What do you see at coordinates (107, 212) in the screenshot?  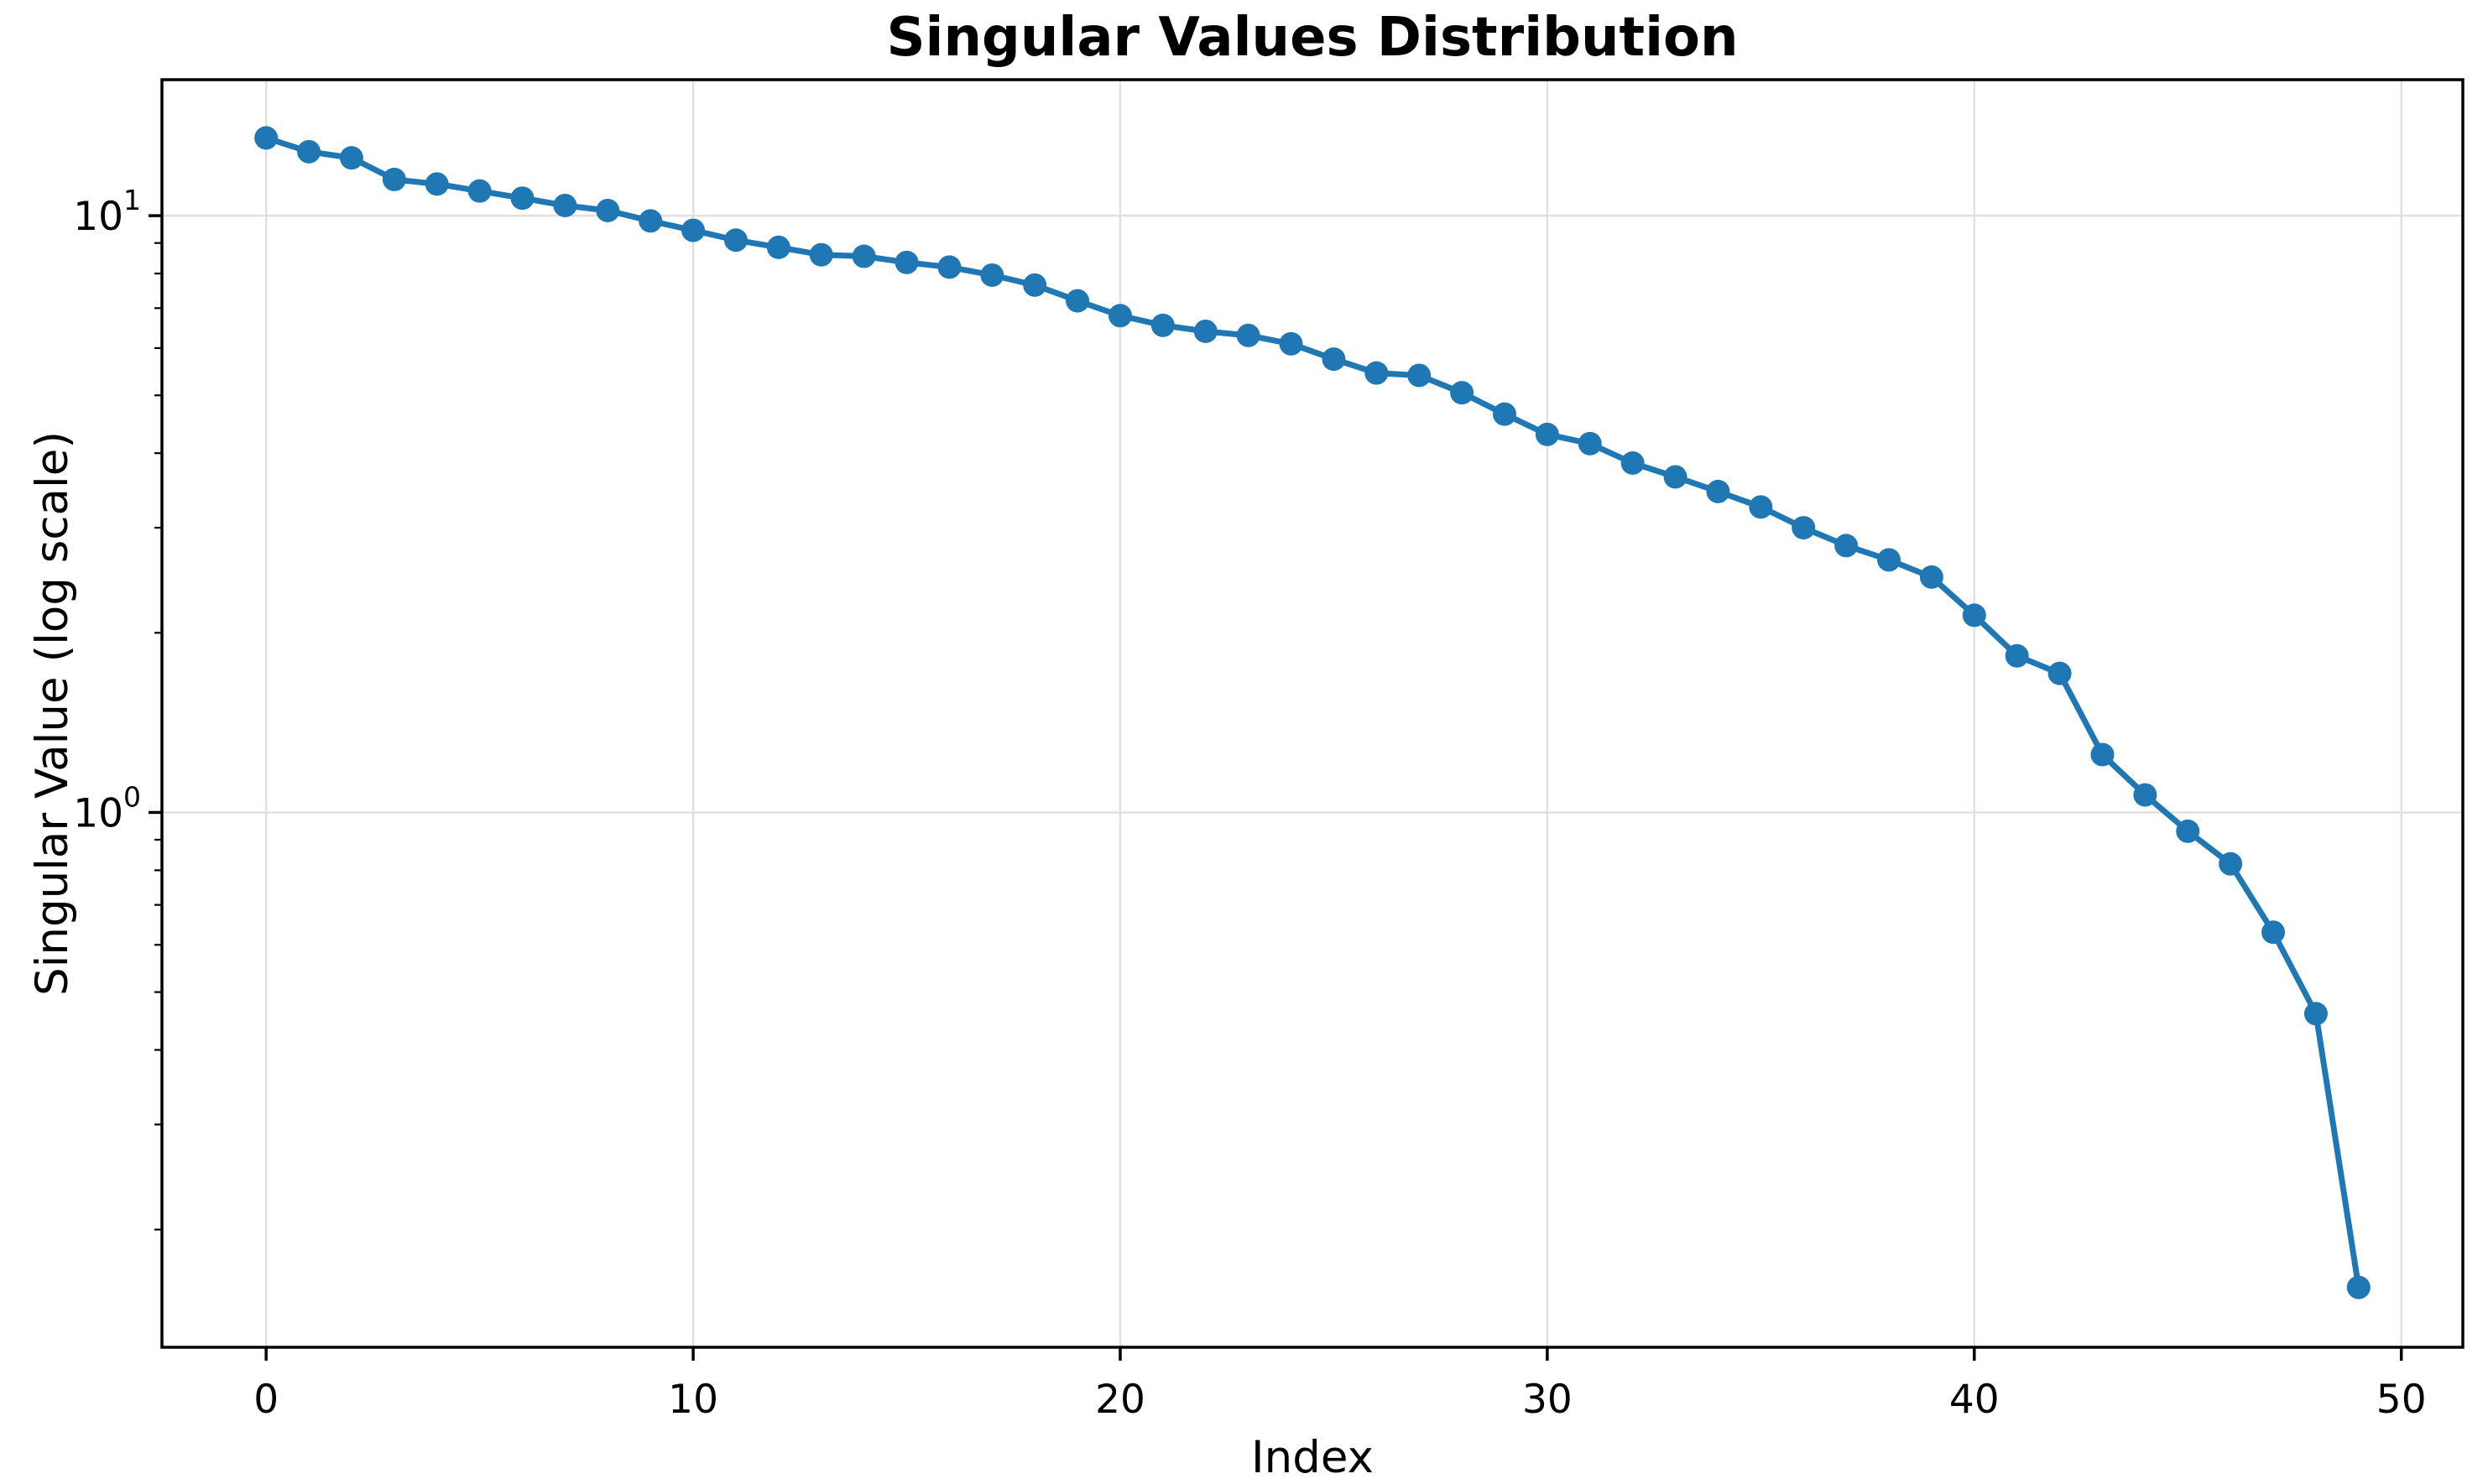 I see `y-tick-label: 10¹` at bounding box center [107, 212].